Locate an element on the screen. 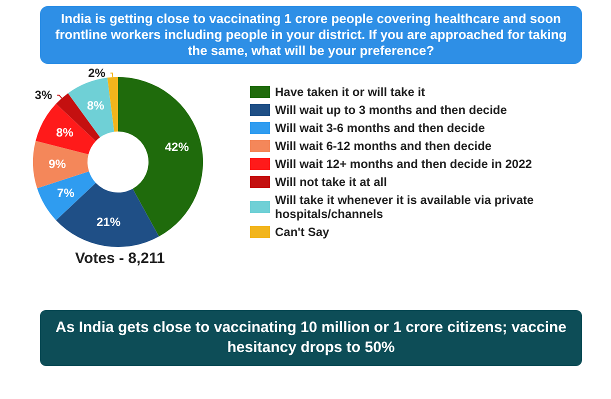 This screenshot has height=399, width=611. legend-label: Have taken it or will take it is located at coordinates (350, 92).